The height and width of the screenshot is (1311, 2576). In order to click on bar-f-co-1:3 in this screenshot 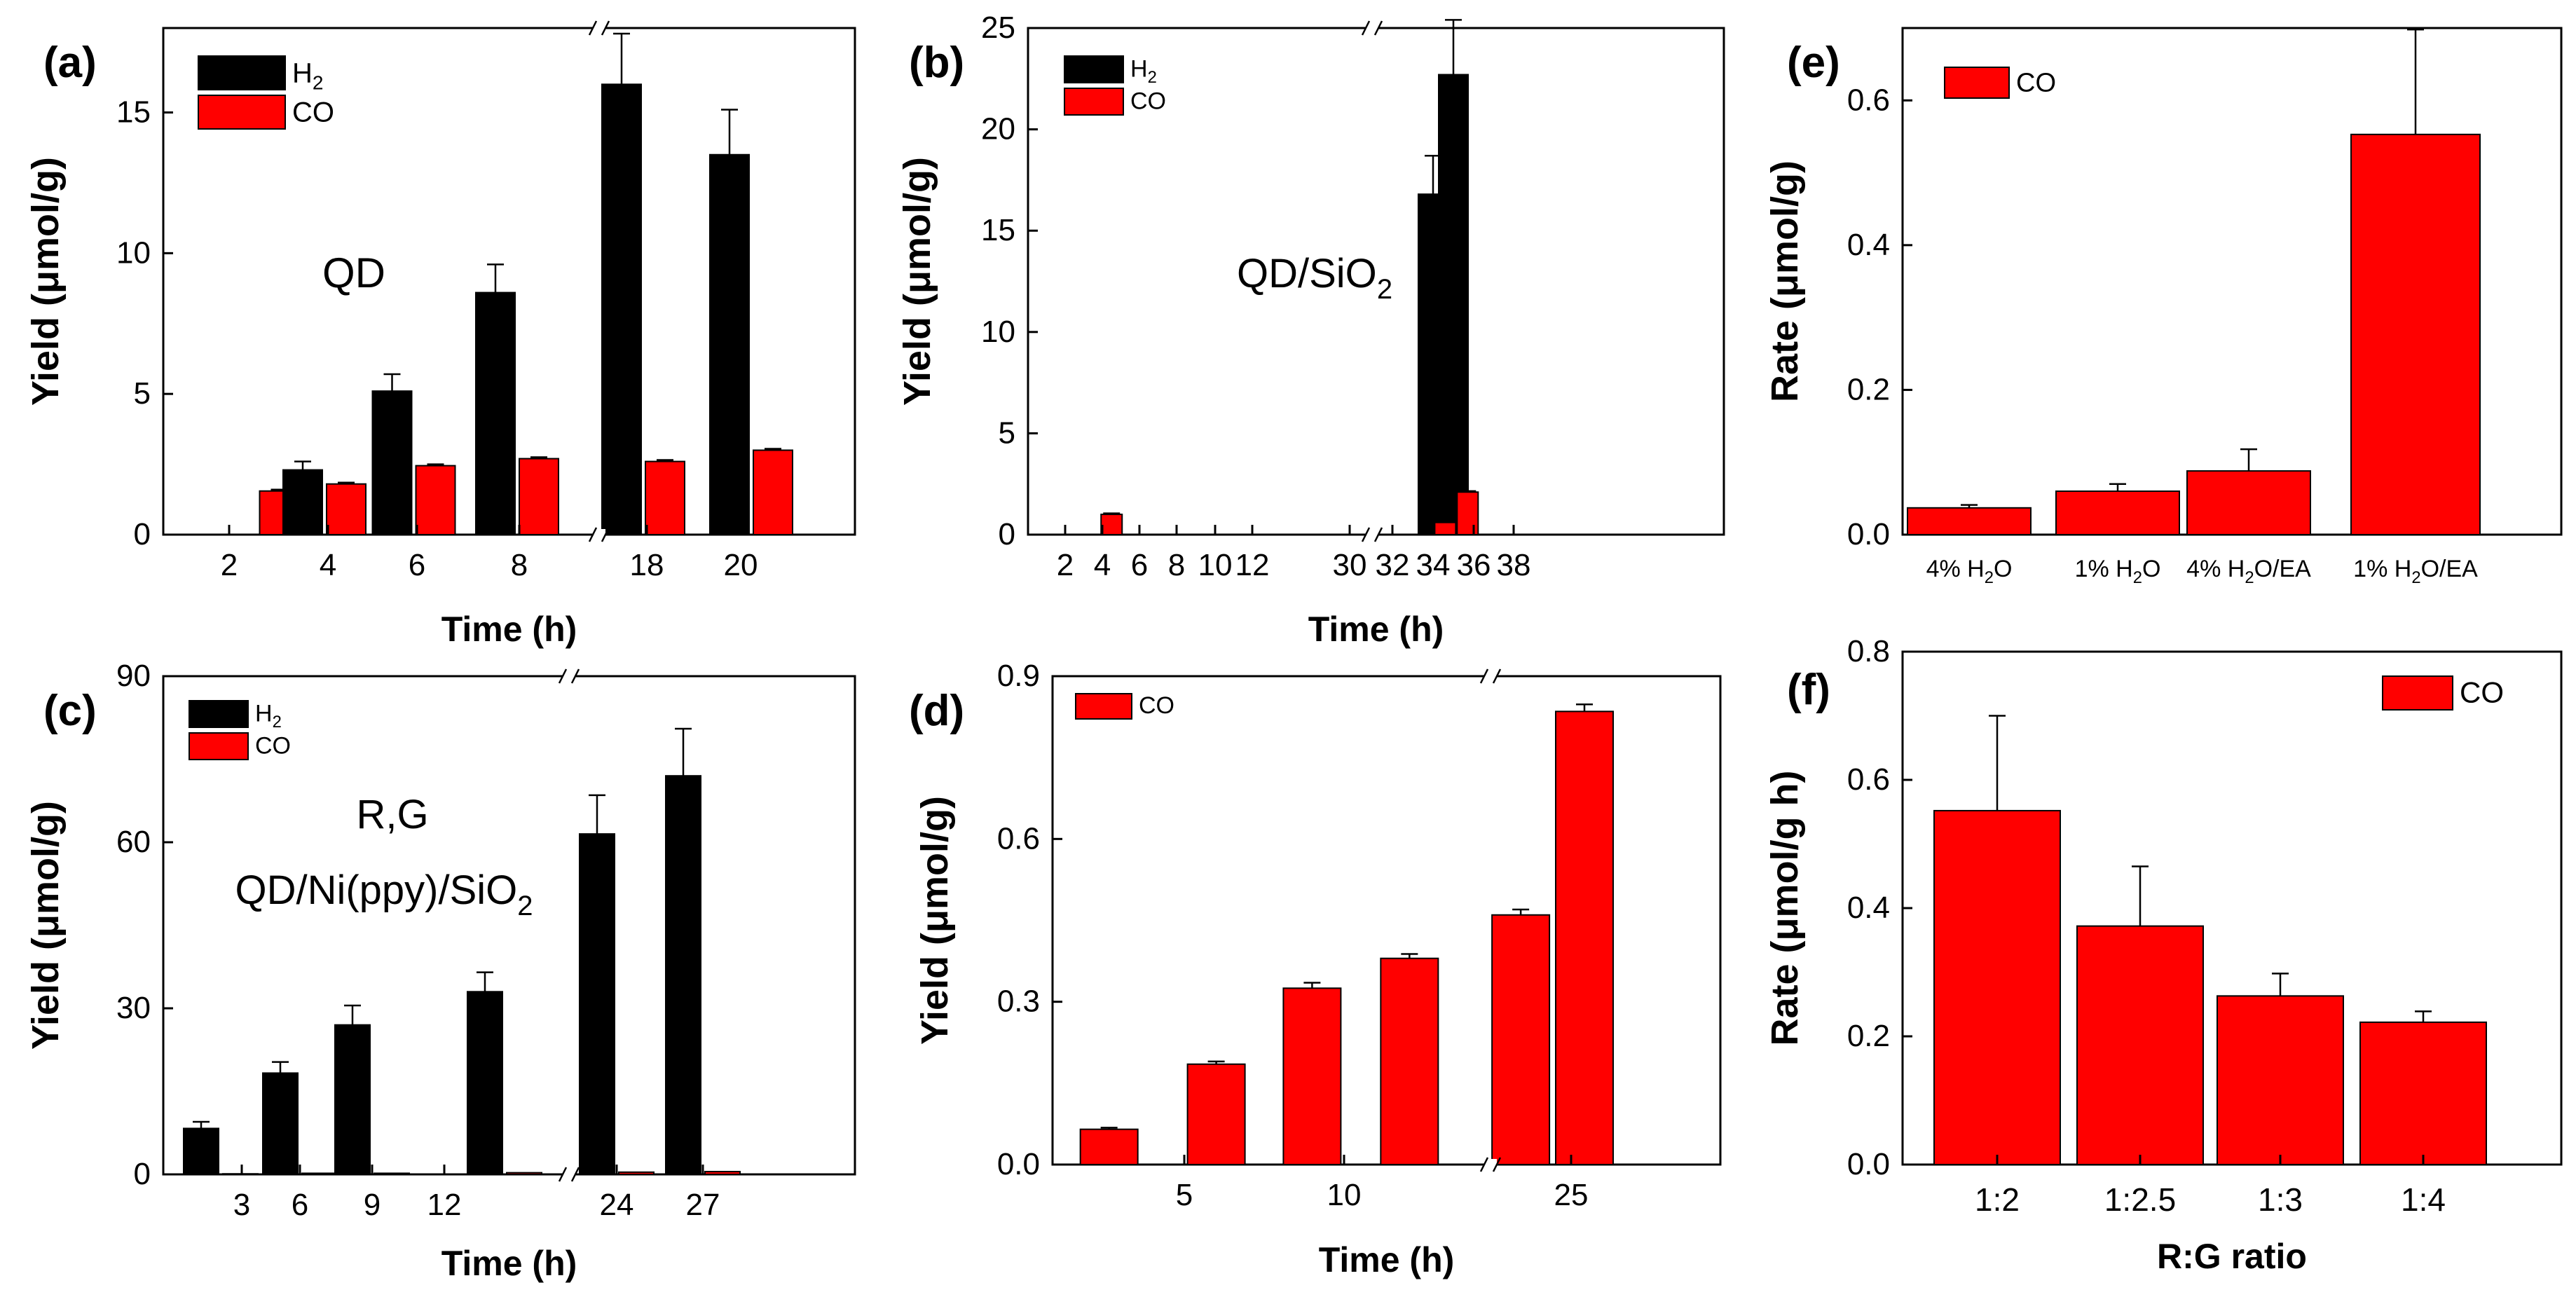, I will do `click(2280, 1080)`.